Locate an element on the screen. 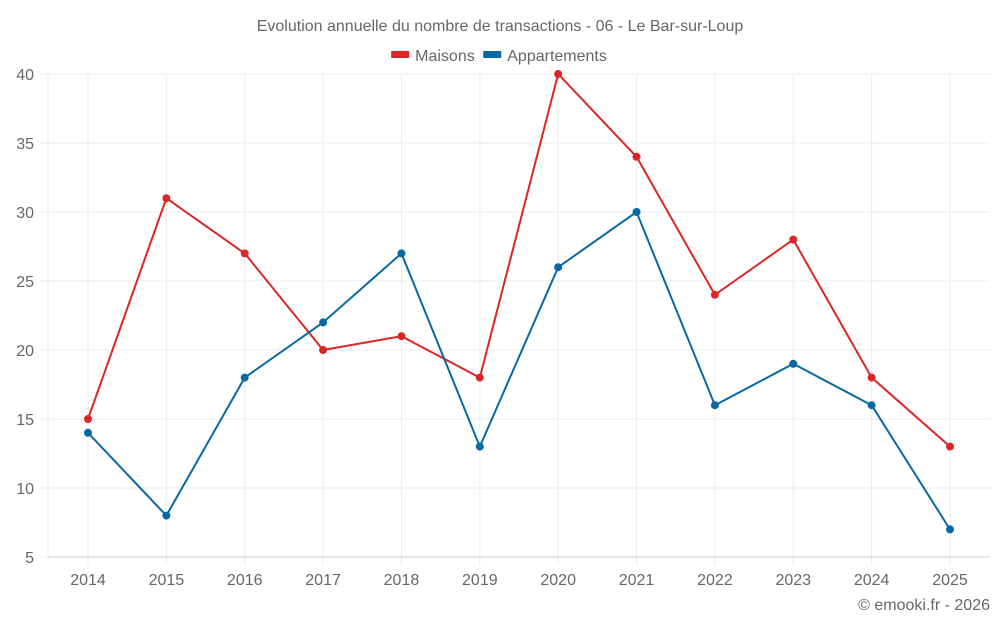  x-tick-label: 2014 is located at coordinates (88, 580).